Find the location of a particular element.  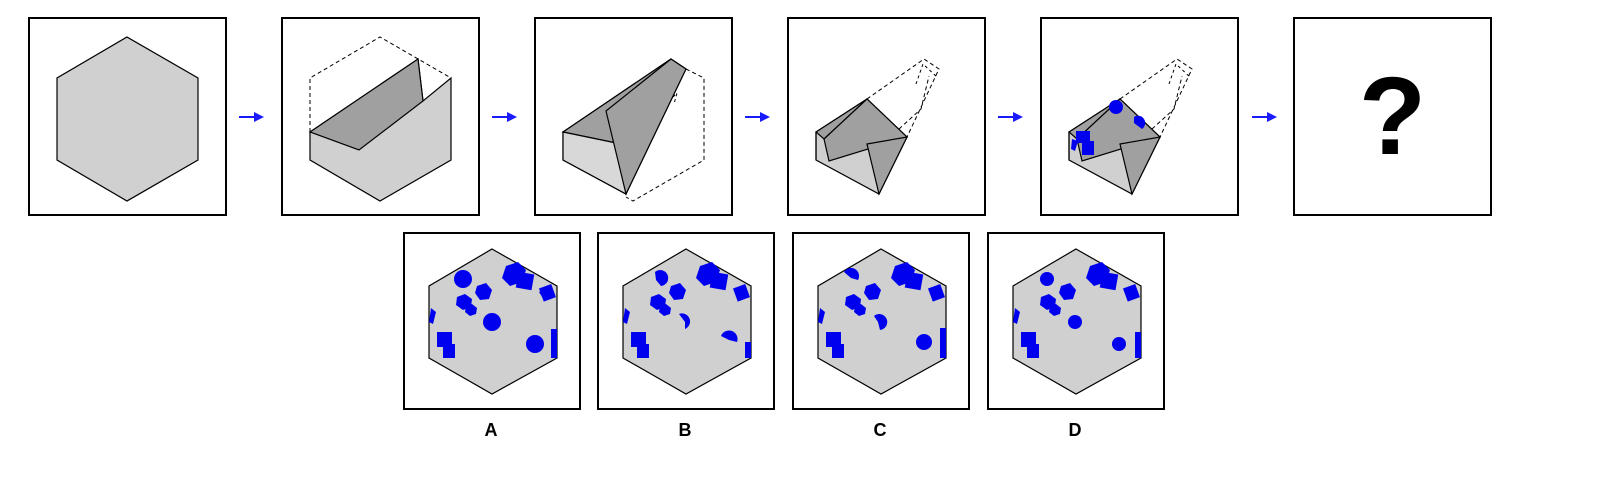

option-a-hexagon is located at coordinates (493, 321).